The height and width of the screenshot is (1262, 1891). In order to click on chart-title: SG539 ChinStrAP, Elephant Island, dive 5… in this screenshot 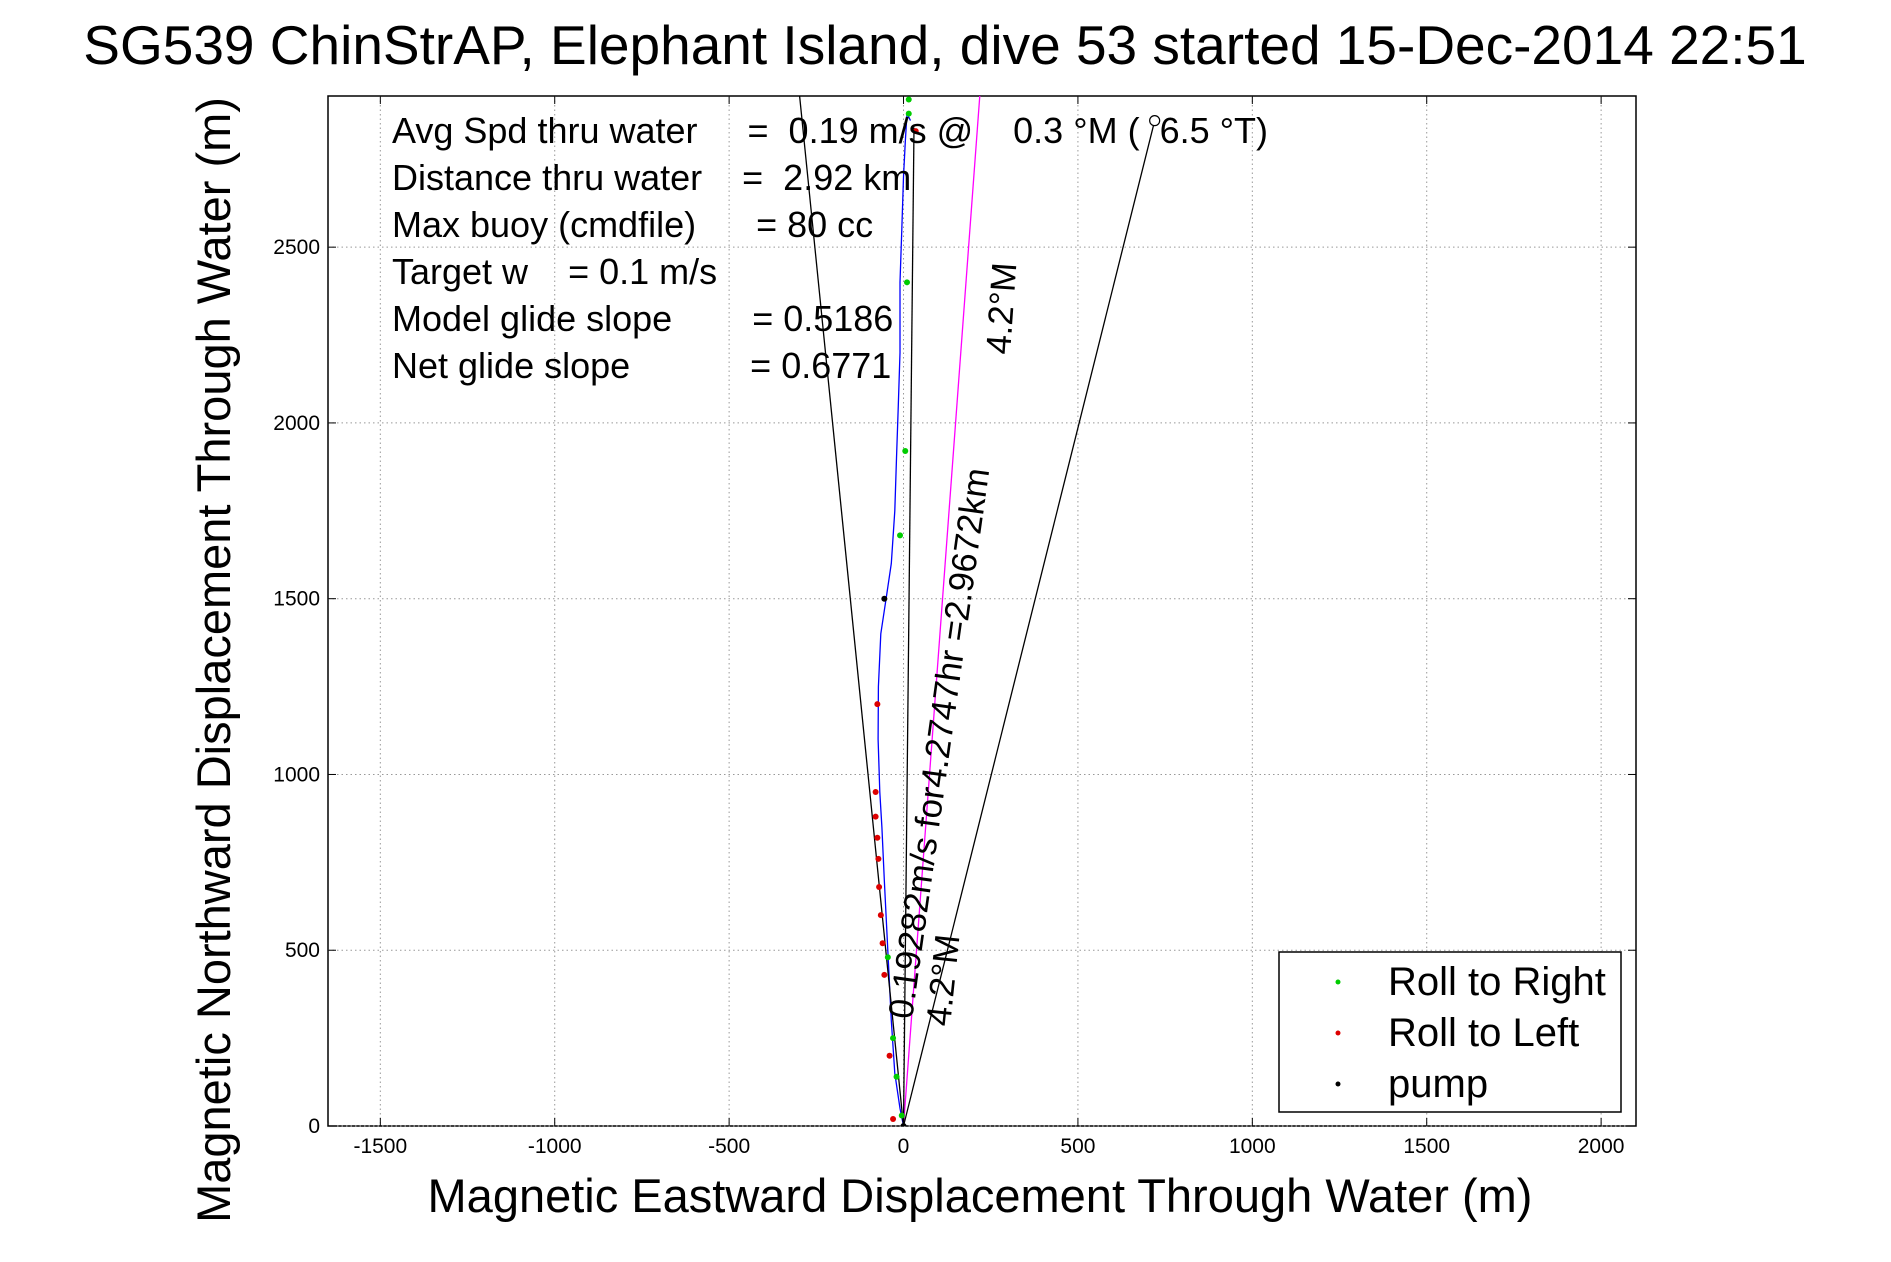, I will do `click(944, 45)`.